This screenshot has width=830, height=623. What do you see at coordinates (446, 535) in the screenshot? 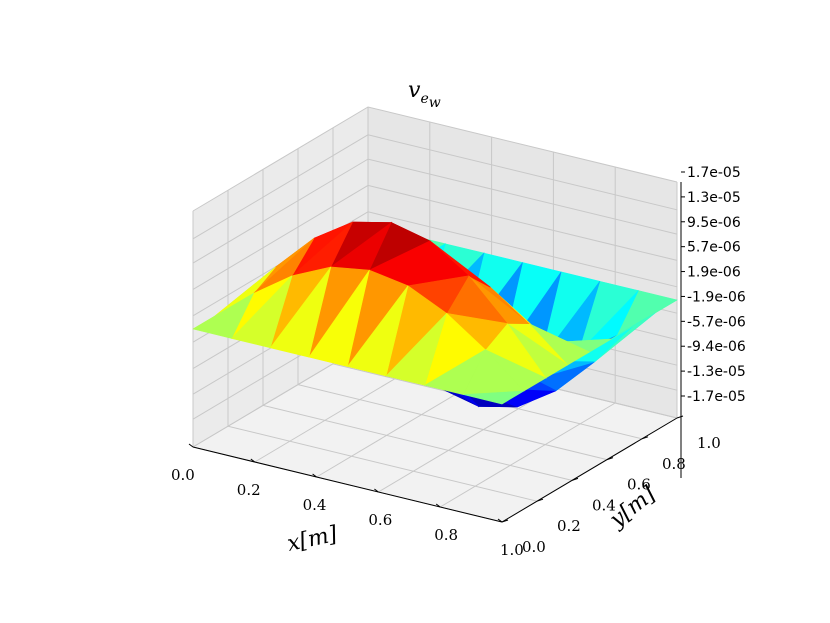
I see `x-tick-label: 0.8` at bounding box center [446, 535].